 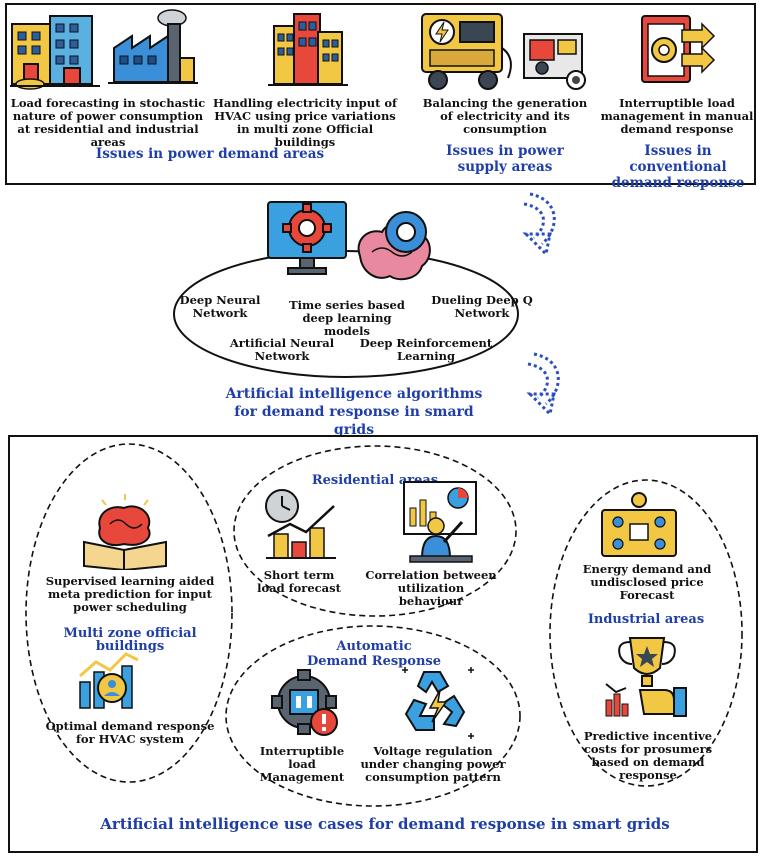 What do you see at coordinates (153, 48) in the screenshot?
I see `factory-icon` at bounding box center [153, 48].